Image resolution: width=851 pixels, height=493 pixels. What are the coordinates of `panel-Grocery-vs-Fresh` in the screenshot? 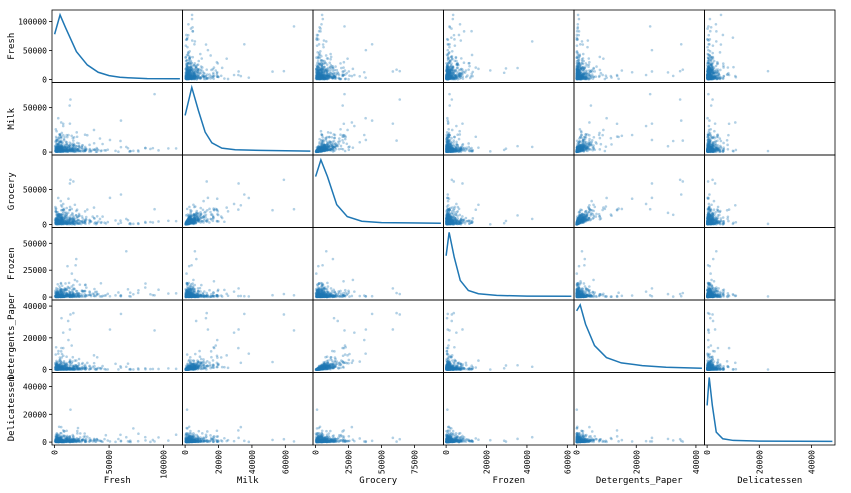 It's located at (117, 191).